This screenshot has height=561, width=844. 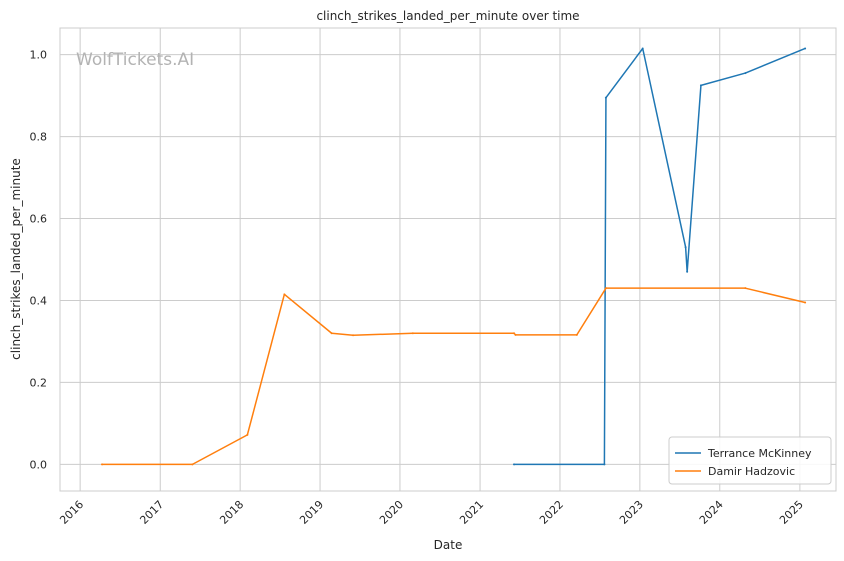 What do you see at coordinates (39, 260) in the screenshot?
I see `y-axis-ticks: 0.0 0.2 0.4 0.6 0.8 1.0` at bounding box center [39, 260].